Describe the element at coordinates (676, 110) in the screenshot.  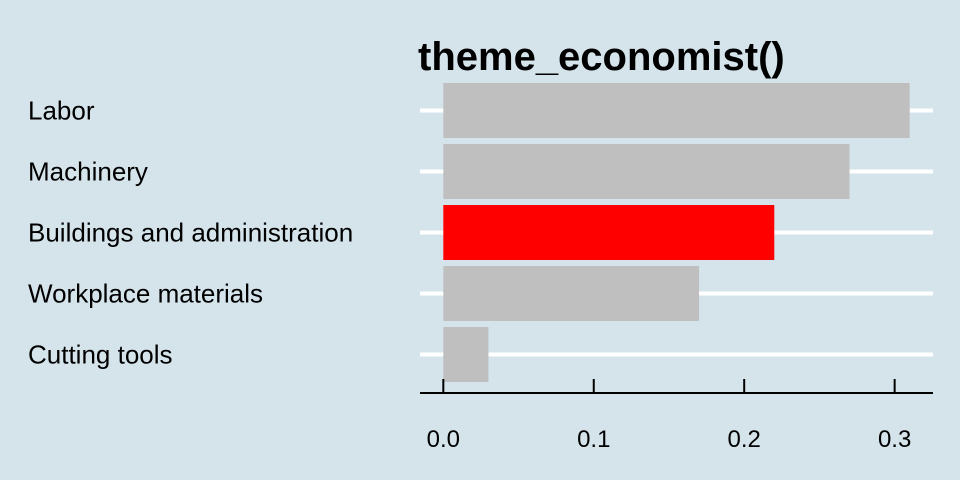
I see `bar-labor` at that location.